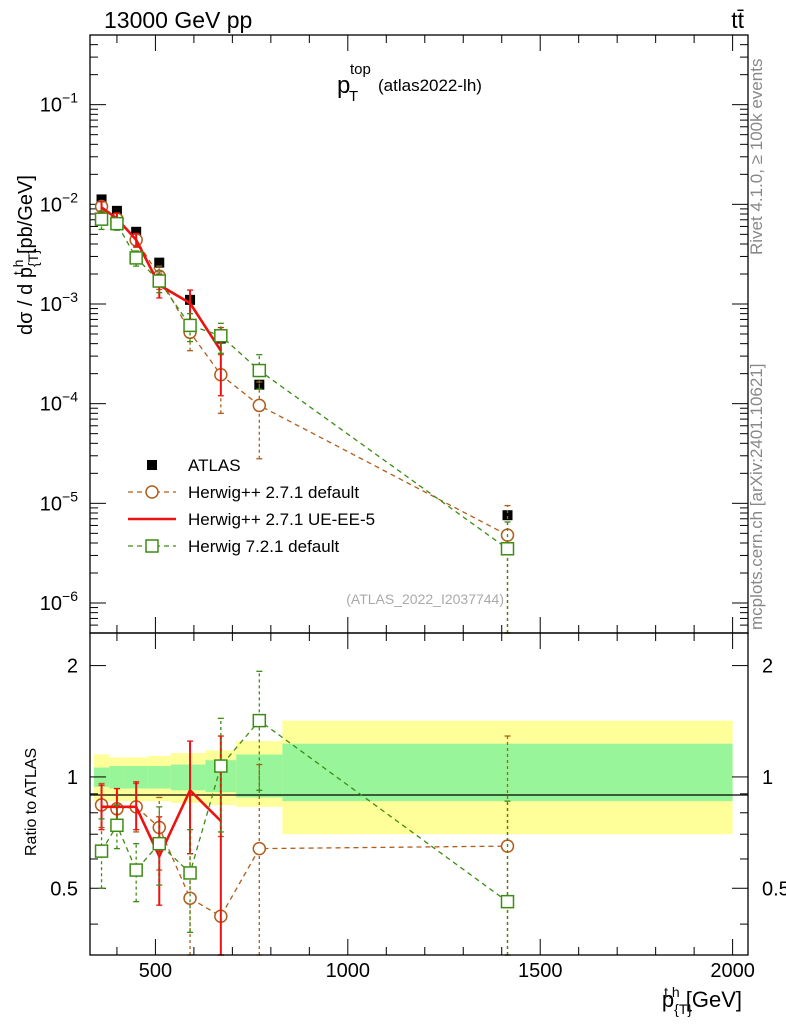 This screenshot has width=786, height=1024. Describe the element at coordinates (178, 20) in the screenshot. I see `energy-label: 13000 GeV pp` at that location.